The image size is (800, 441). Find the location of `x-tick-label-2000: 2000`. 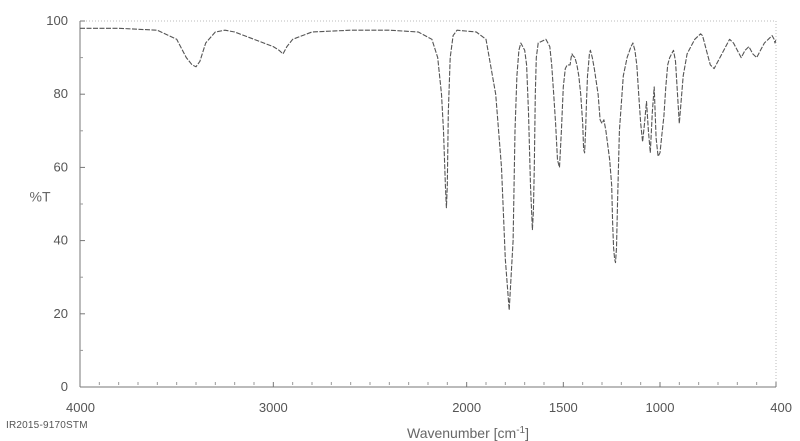

x-tick-label-2000: 2000 is located at coordinates (466, 407).